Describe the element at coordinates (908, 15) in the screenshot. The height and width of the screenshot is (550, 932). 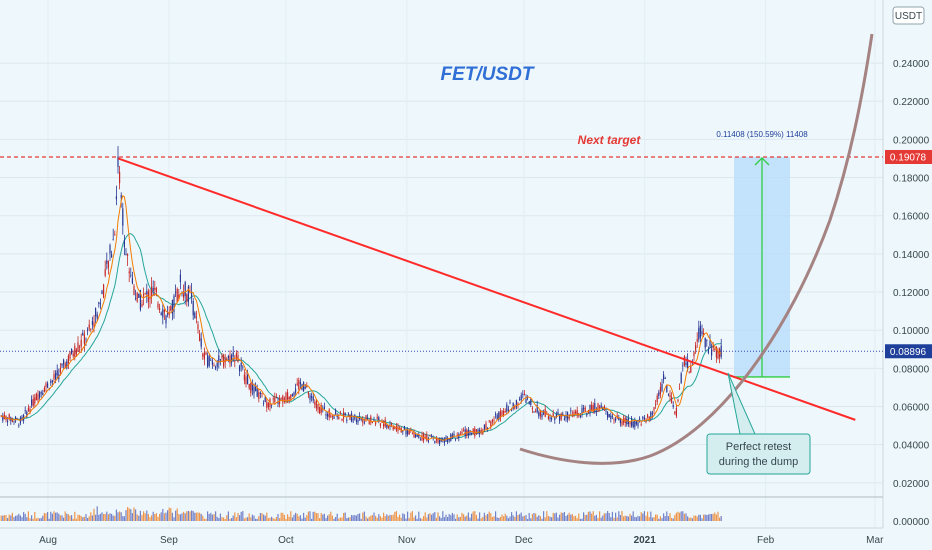
I see `currency-badge: USDT` at that location.